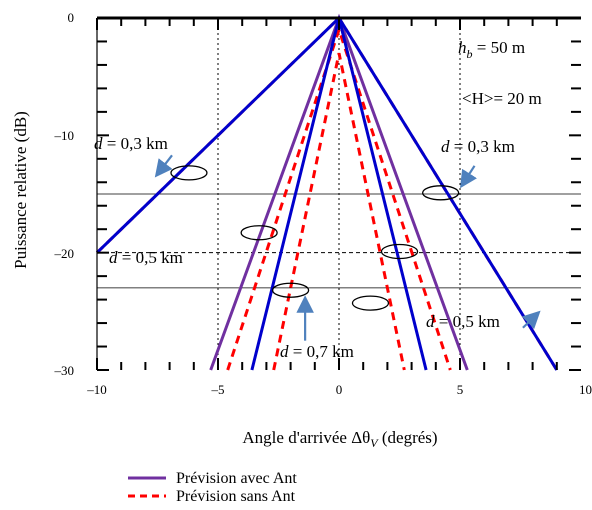 This screenshot has width=592, height=510. I want to click on y-tick-label: –10, so click(64, 135).